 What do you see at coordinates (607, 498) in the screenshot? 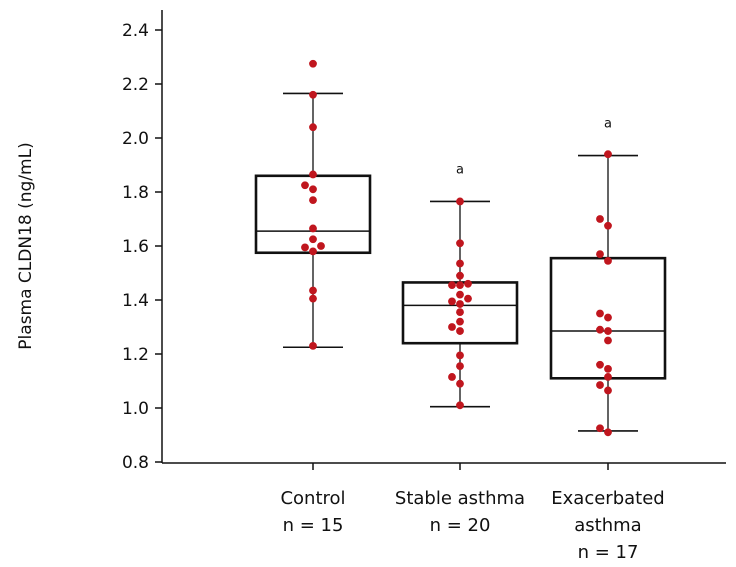
I see `x-category-label: Exacerbated` at bounding box center [607, 498].